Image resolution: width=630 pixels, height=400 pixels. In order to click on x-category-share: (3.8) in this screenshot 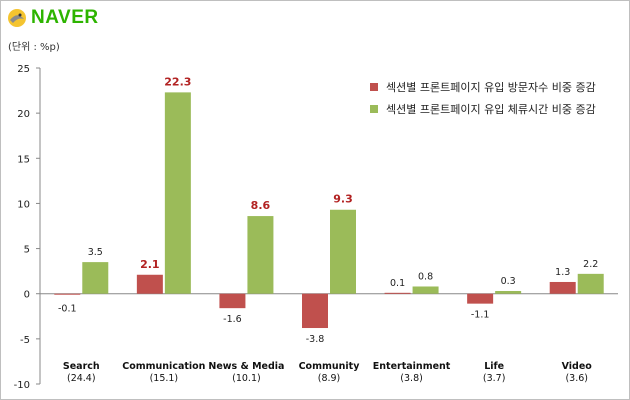, I will do `click(411, 378)`.